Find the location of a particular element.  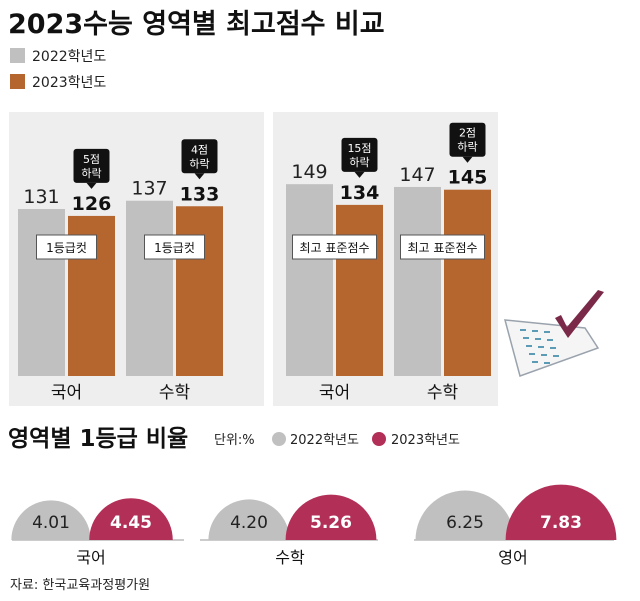

panel2-metric-label-0: 최고 표준점수 is located at coordinates (334, 248).